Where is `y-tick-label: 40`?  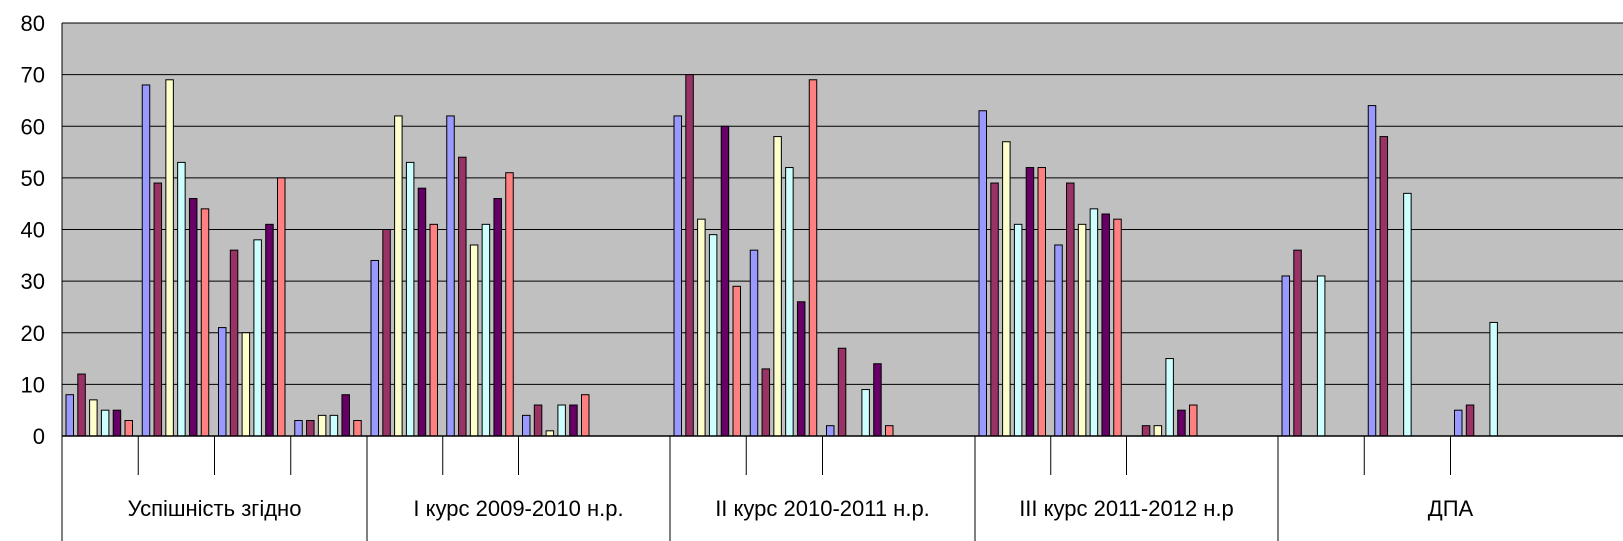 y-tick-label: 40 is located at coordinates (33, 230).